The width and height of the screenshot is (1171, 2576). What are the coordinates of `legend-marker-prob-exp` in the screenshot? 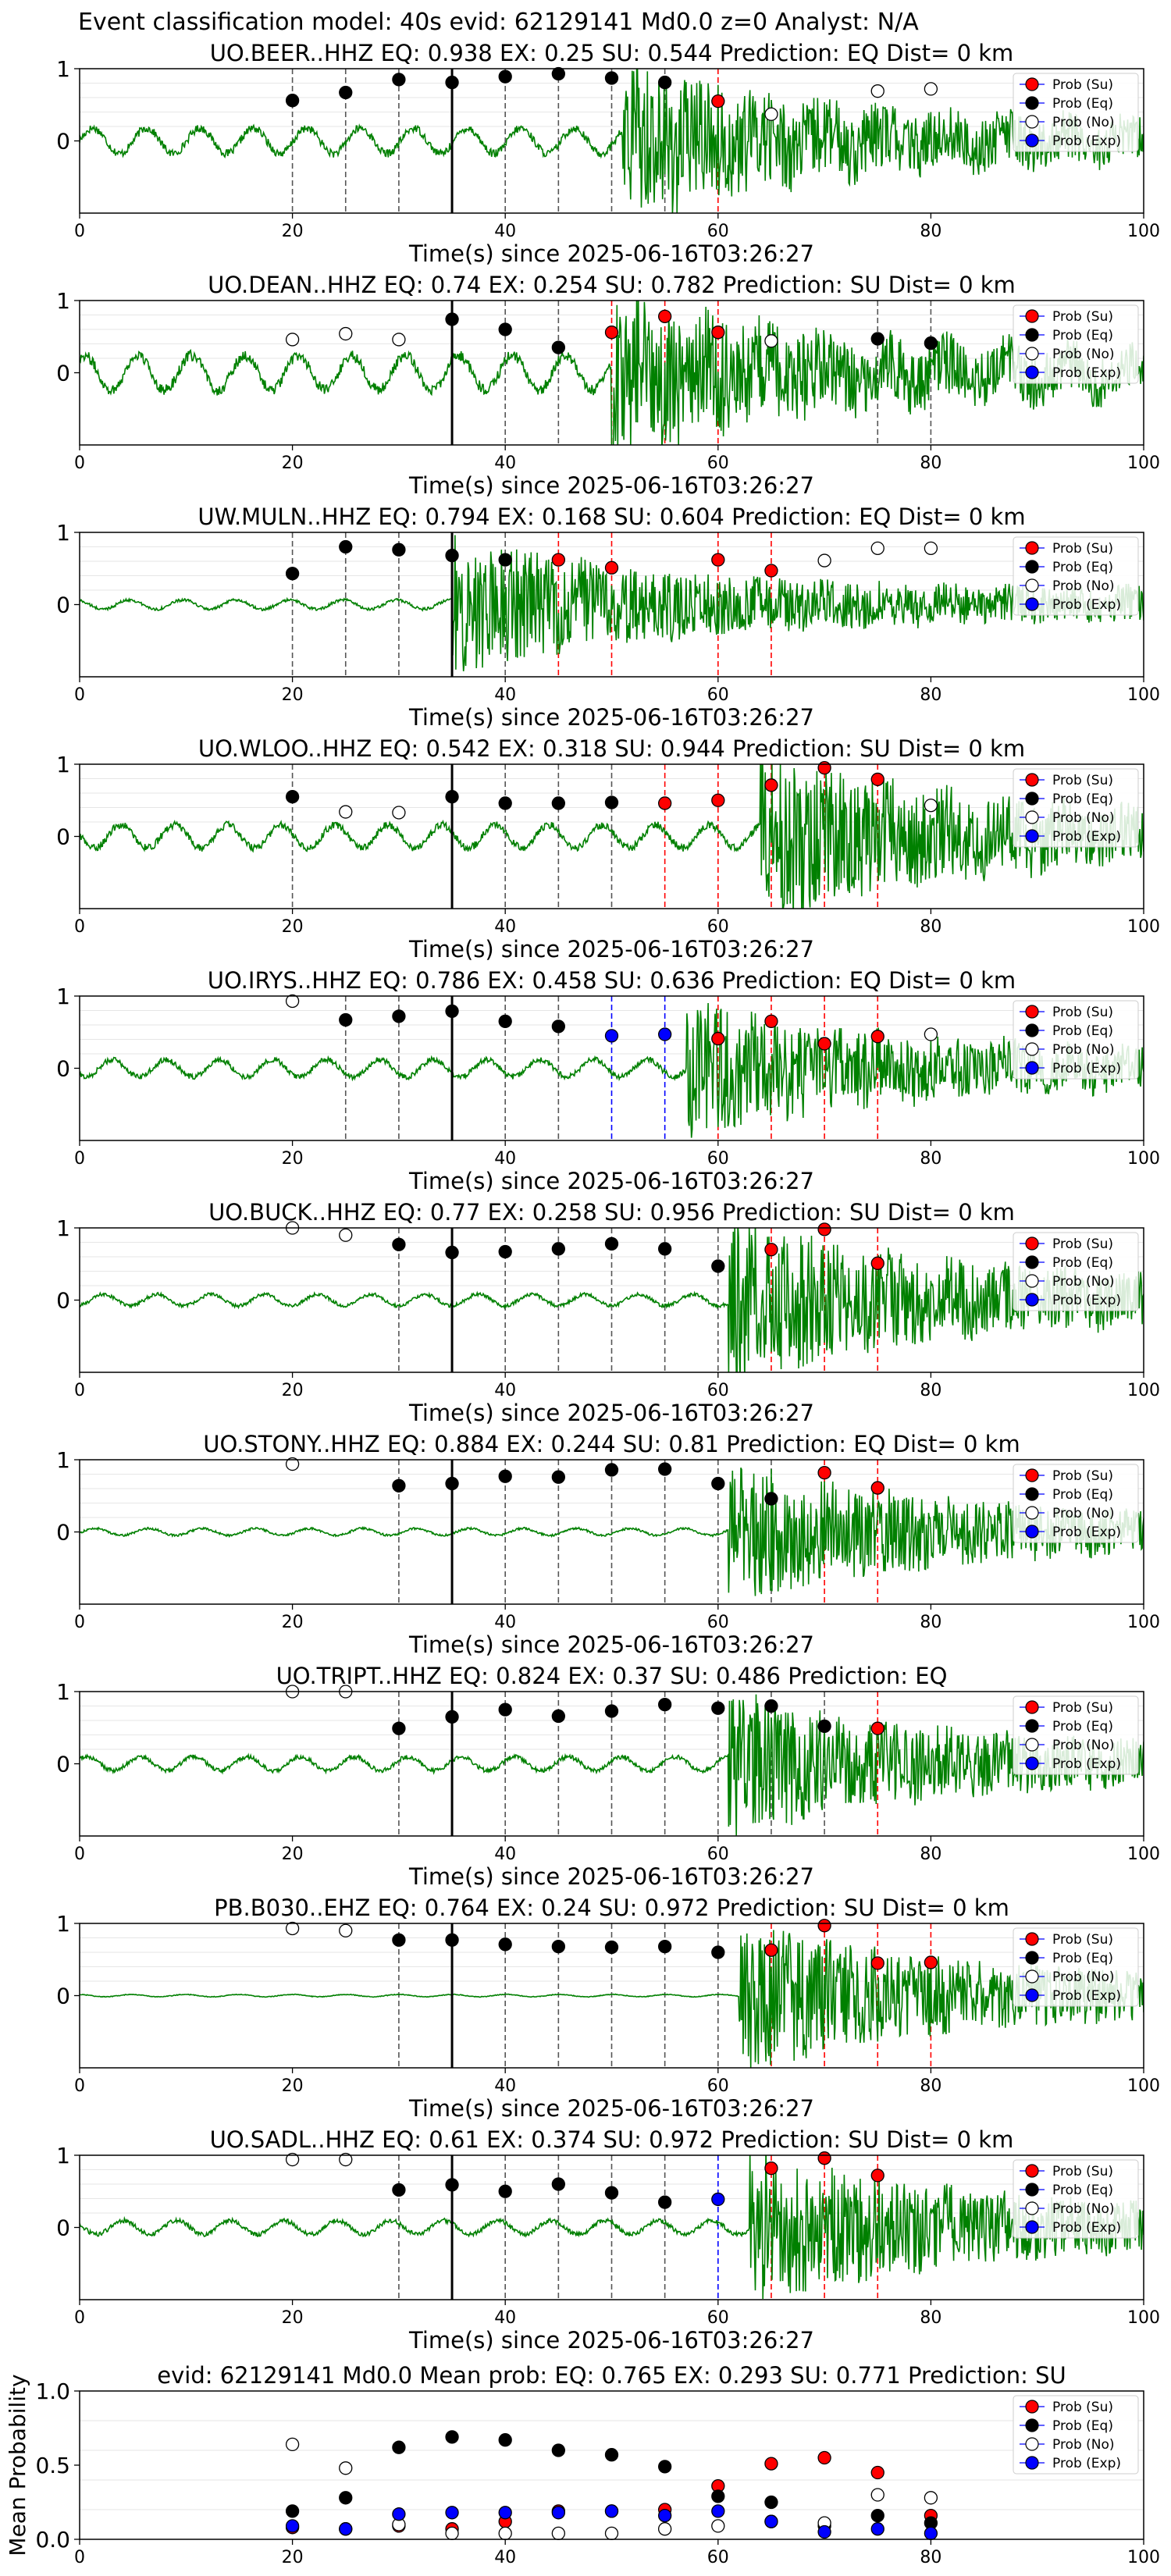 It's located at (1032, 1068).